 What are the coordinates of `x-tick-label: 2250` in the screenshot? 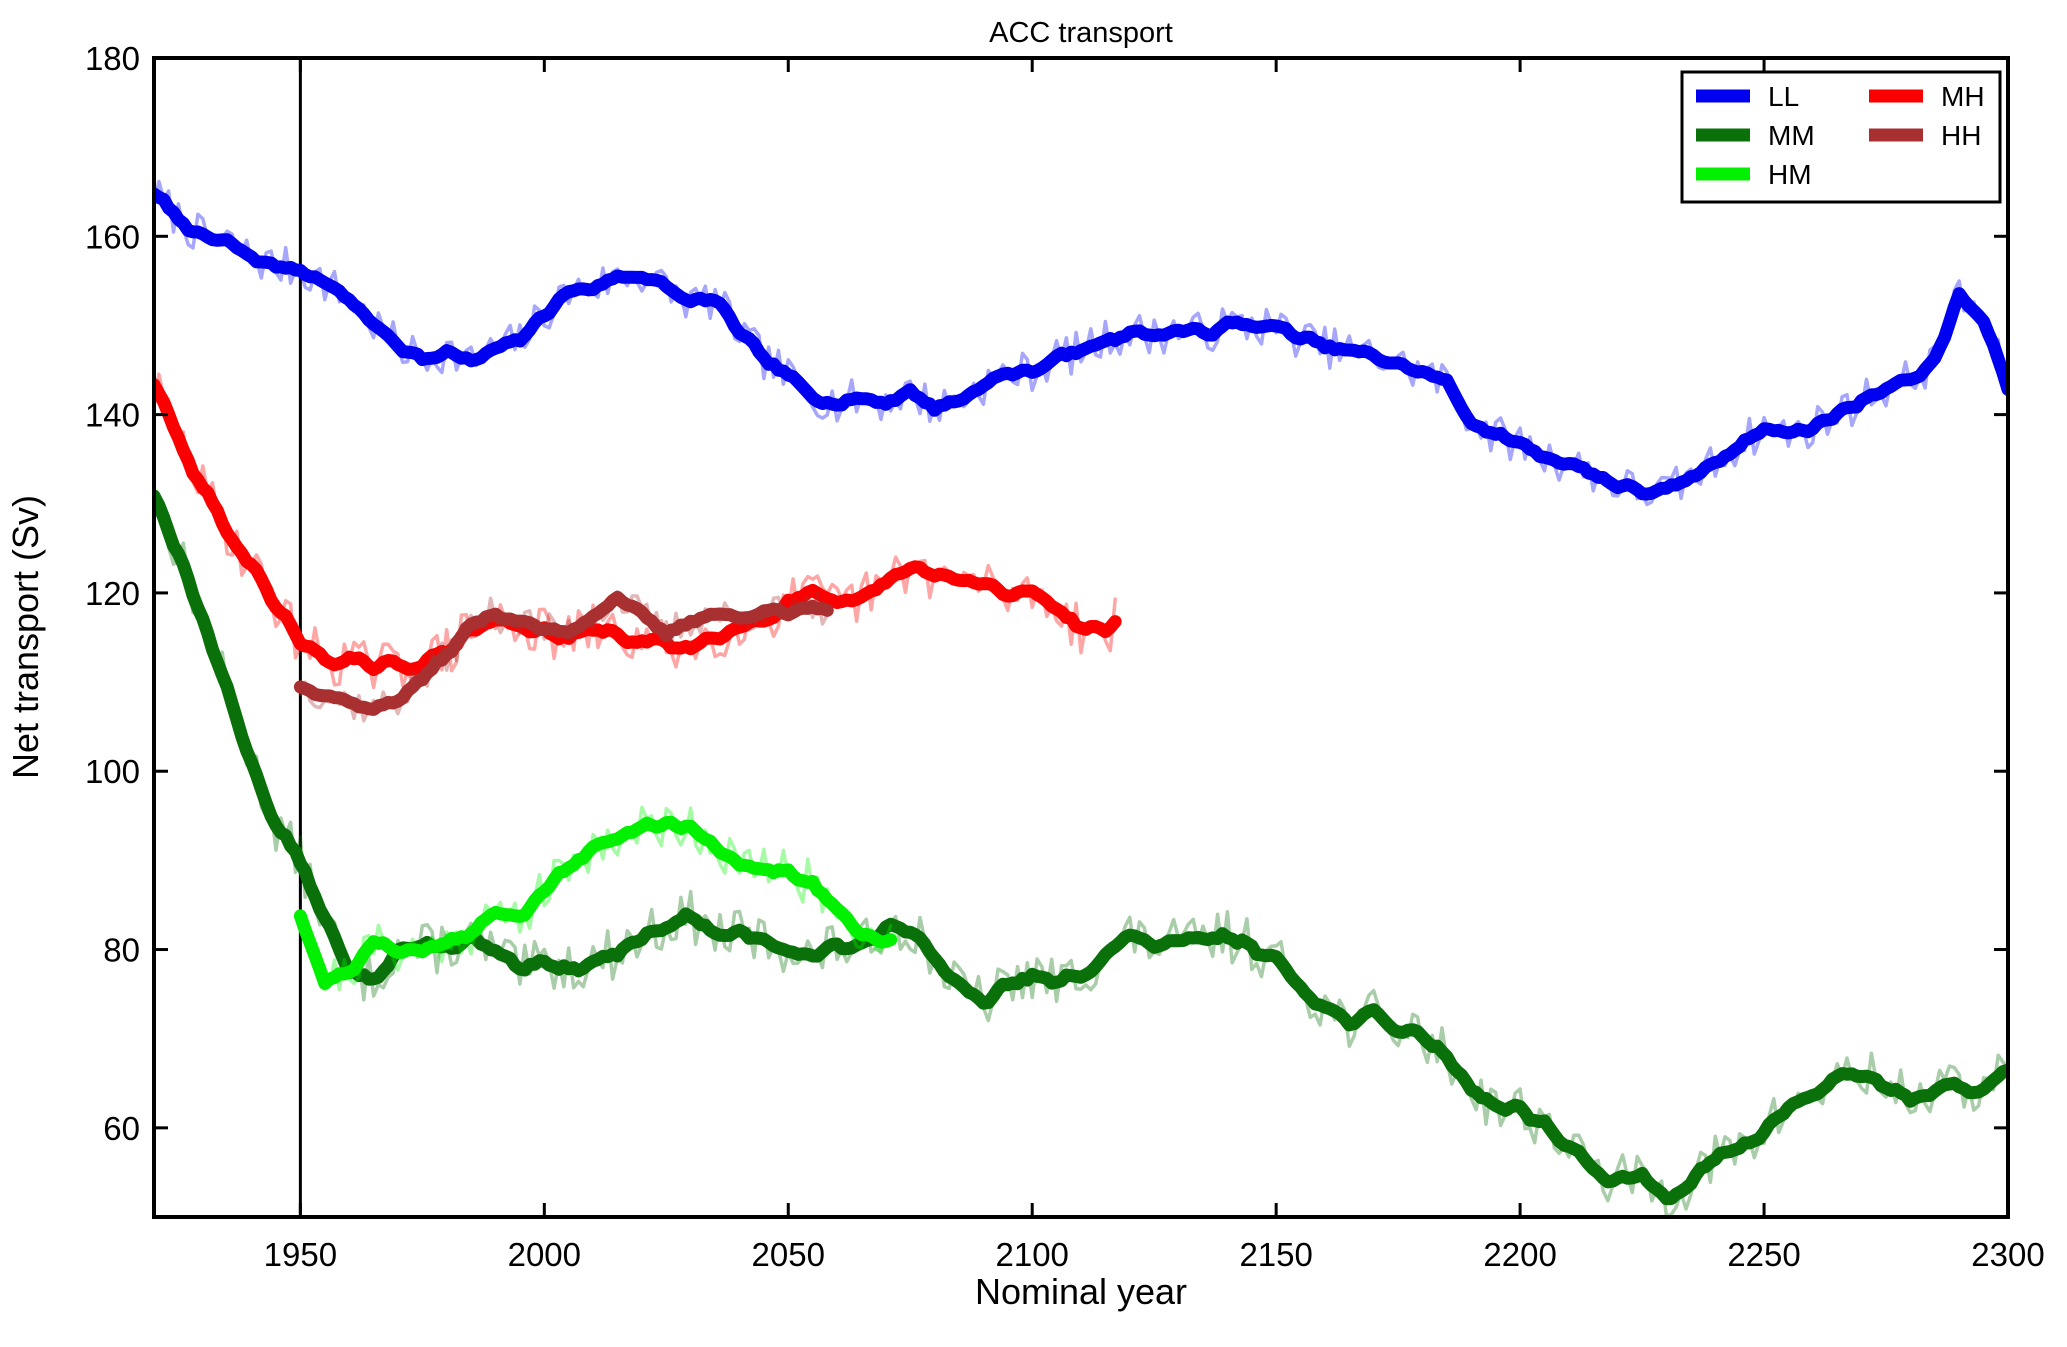 It's located at (1763, 1254).